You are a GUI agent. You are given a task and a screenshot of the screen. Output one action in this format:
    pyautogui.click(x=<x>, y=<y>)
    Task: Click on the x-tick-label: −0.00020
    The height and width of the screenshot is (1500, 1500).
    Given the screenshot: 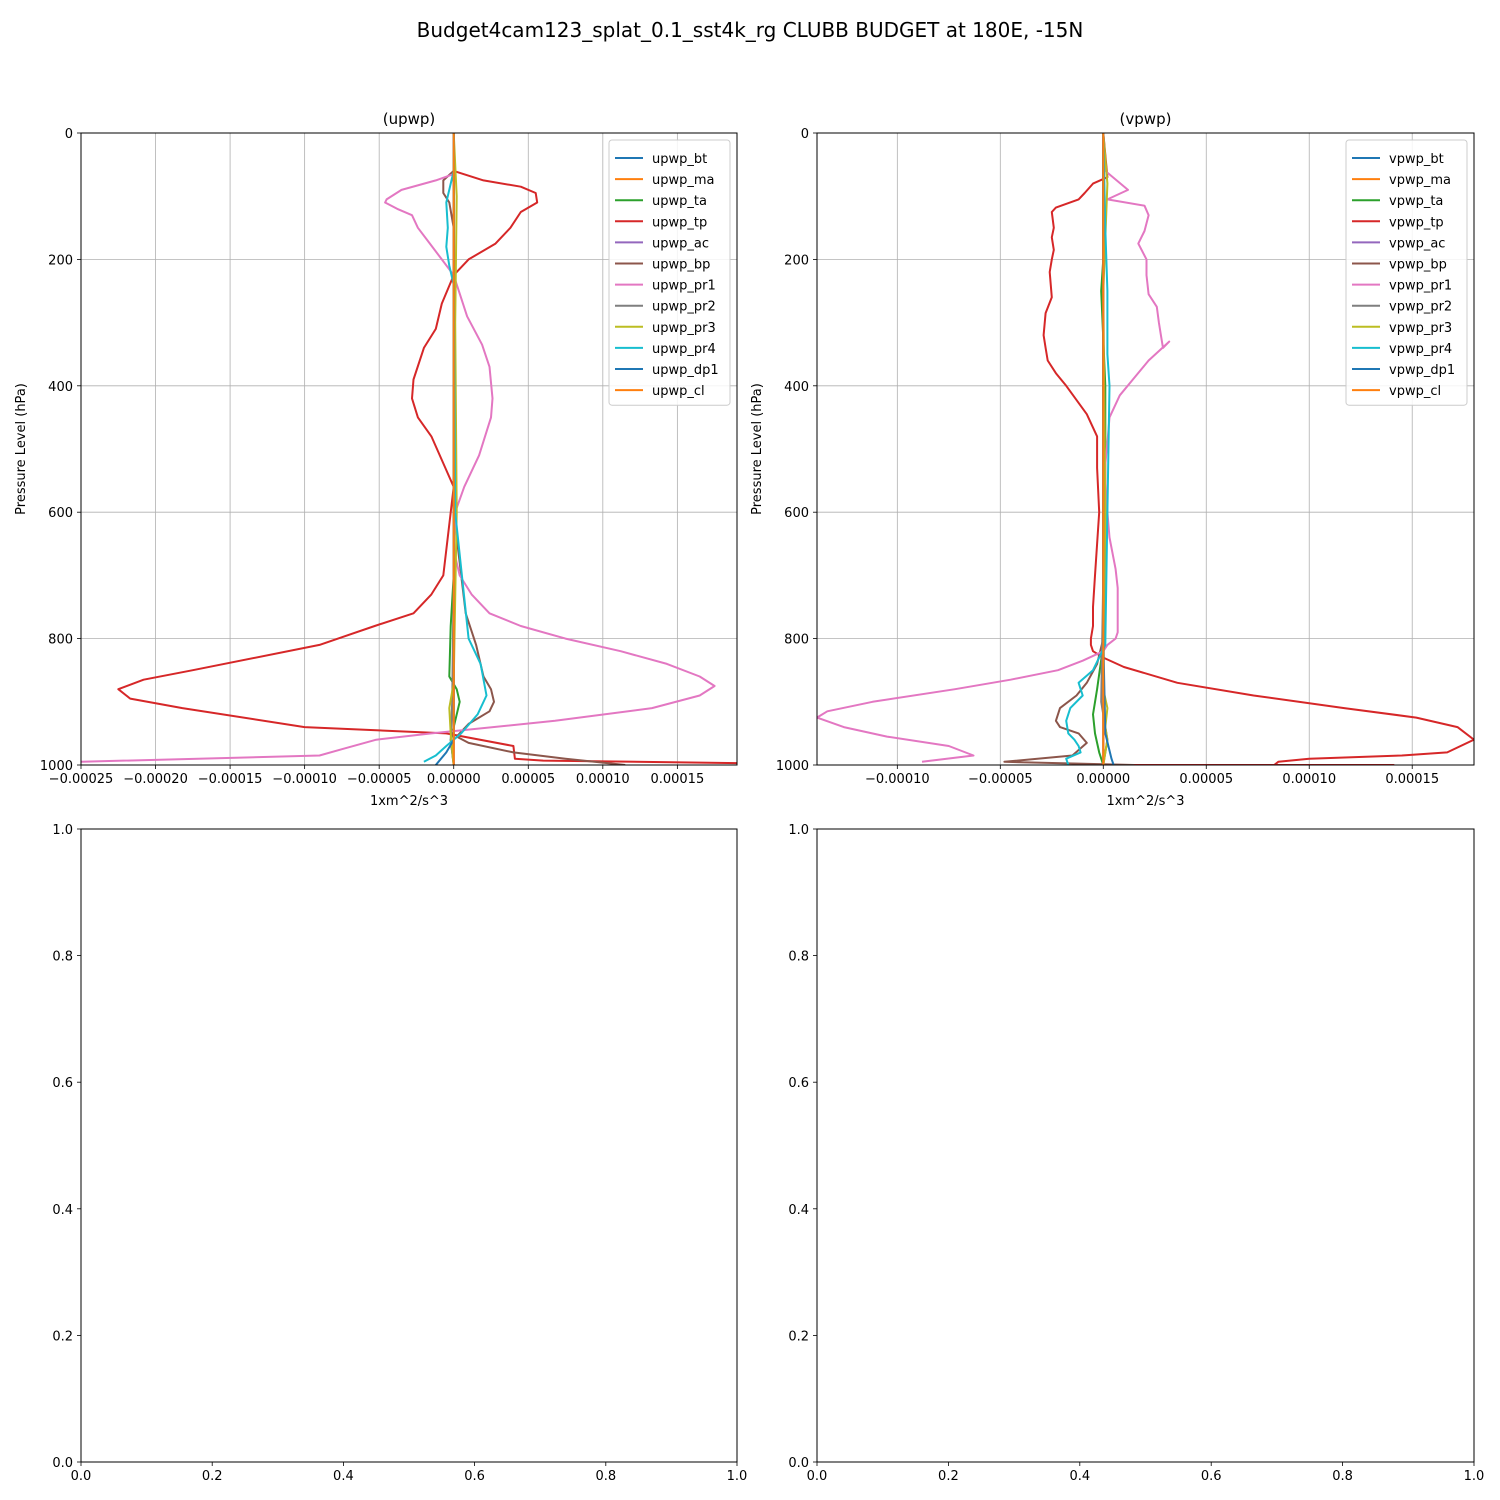 What is the action you would take?
    pyautogui.click(x=155, y=779)
    